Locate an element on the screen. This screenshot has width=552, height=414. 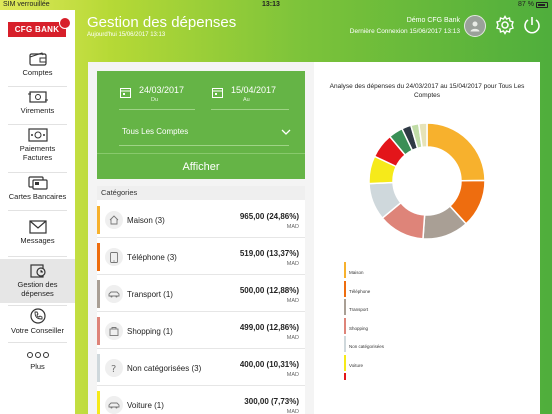
more-icon is located at coordinates (37, 355).